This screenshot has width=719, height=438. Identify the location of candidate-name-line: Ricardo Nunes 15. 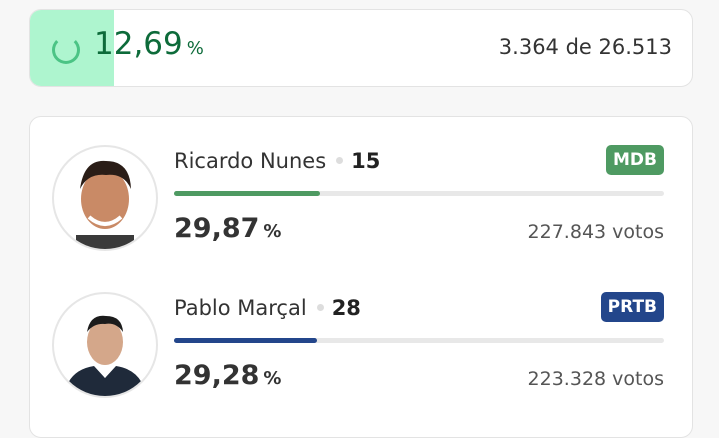
(277, 161).